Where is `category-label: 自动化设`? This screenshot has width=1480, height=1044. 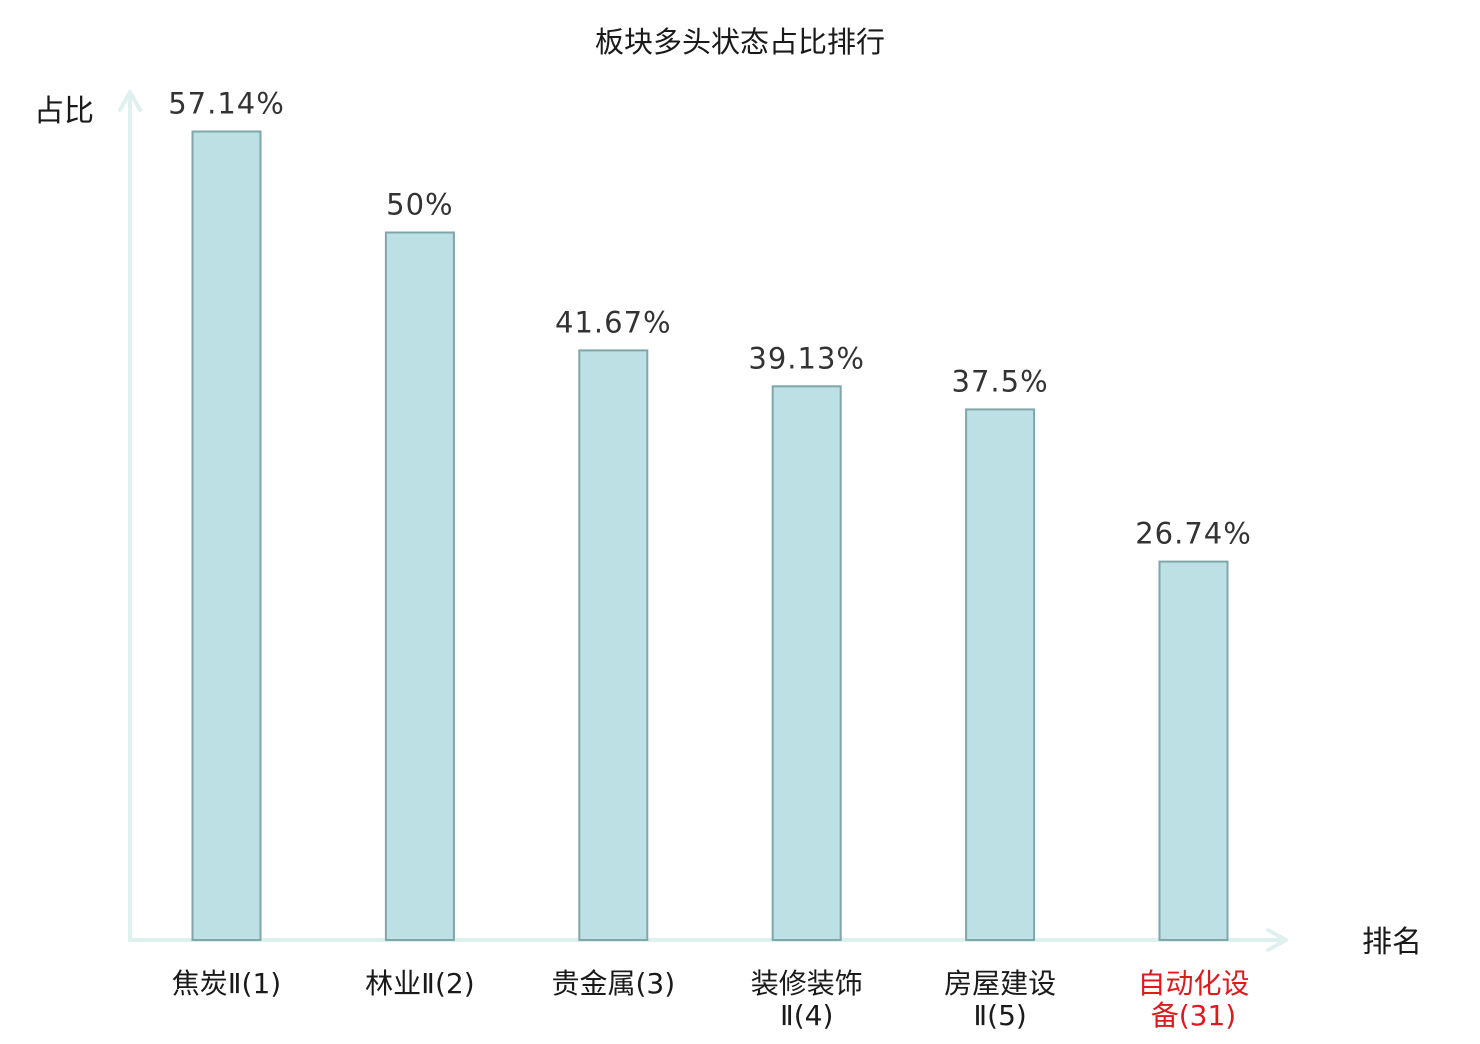
category-label: 自动化设 is located at coordinates (1193, 983).